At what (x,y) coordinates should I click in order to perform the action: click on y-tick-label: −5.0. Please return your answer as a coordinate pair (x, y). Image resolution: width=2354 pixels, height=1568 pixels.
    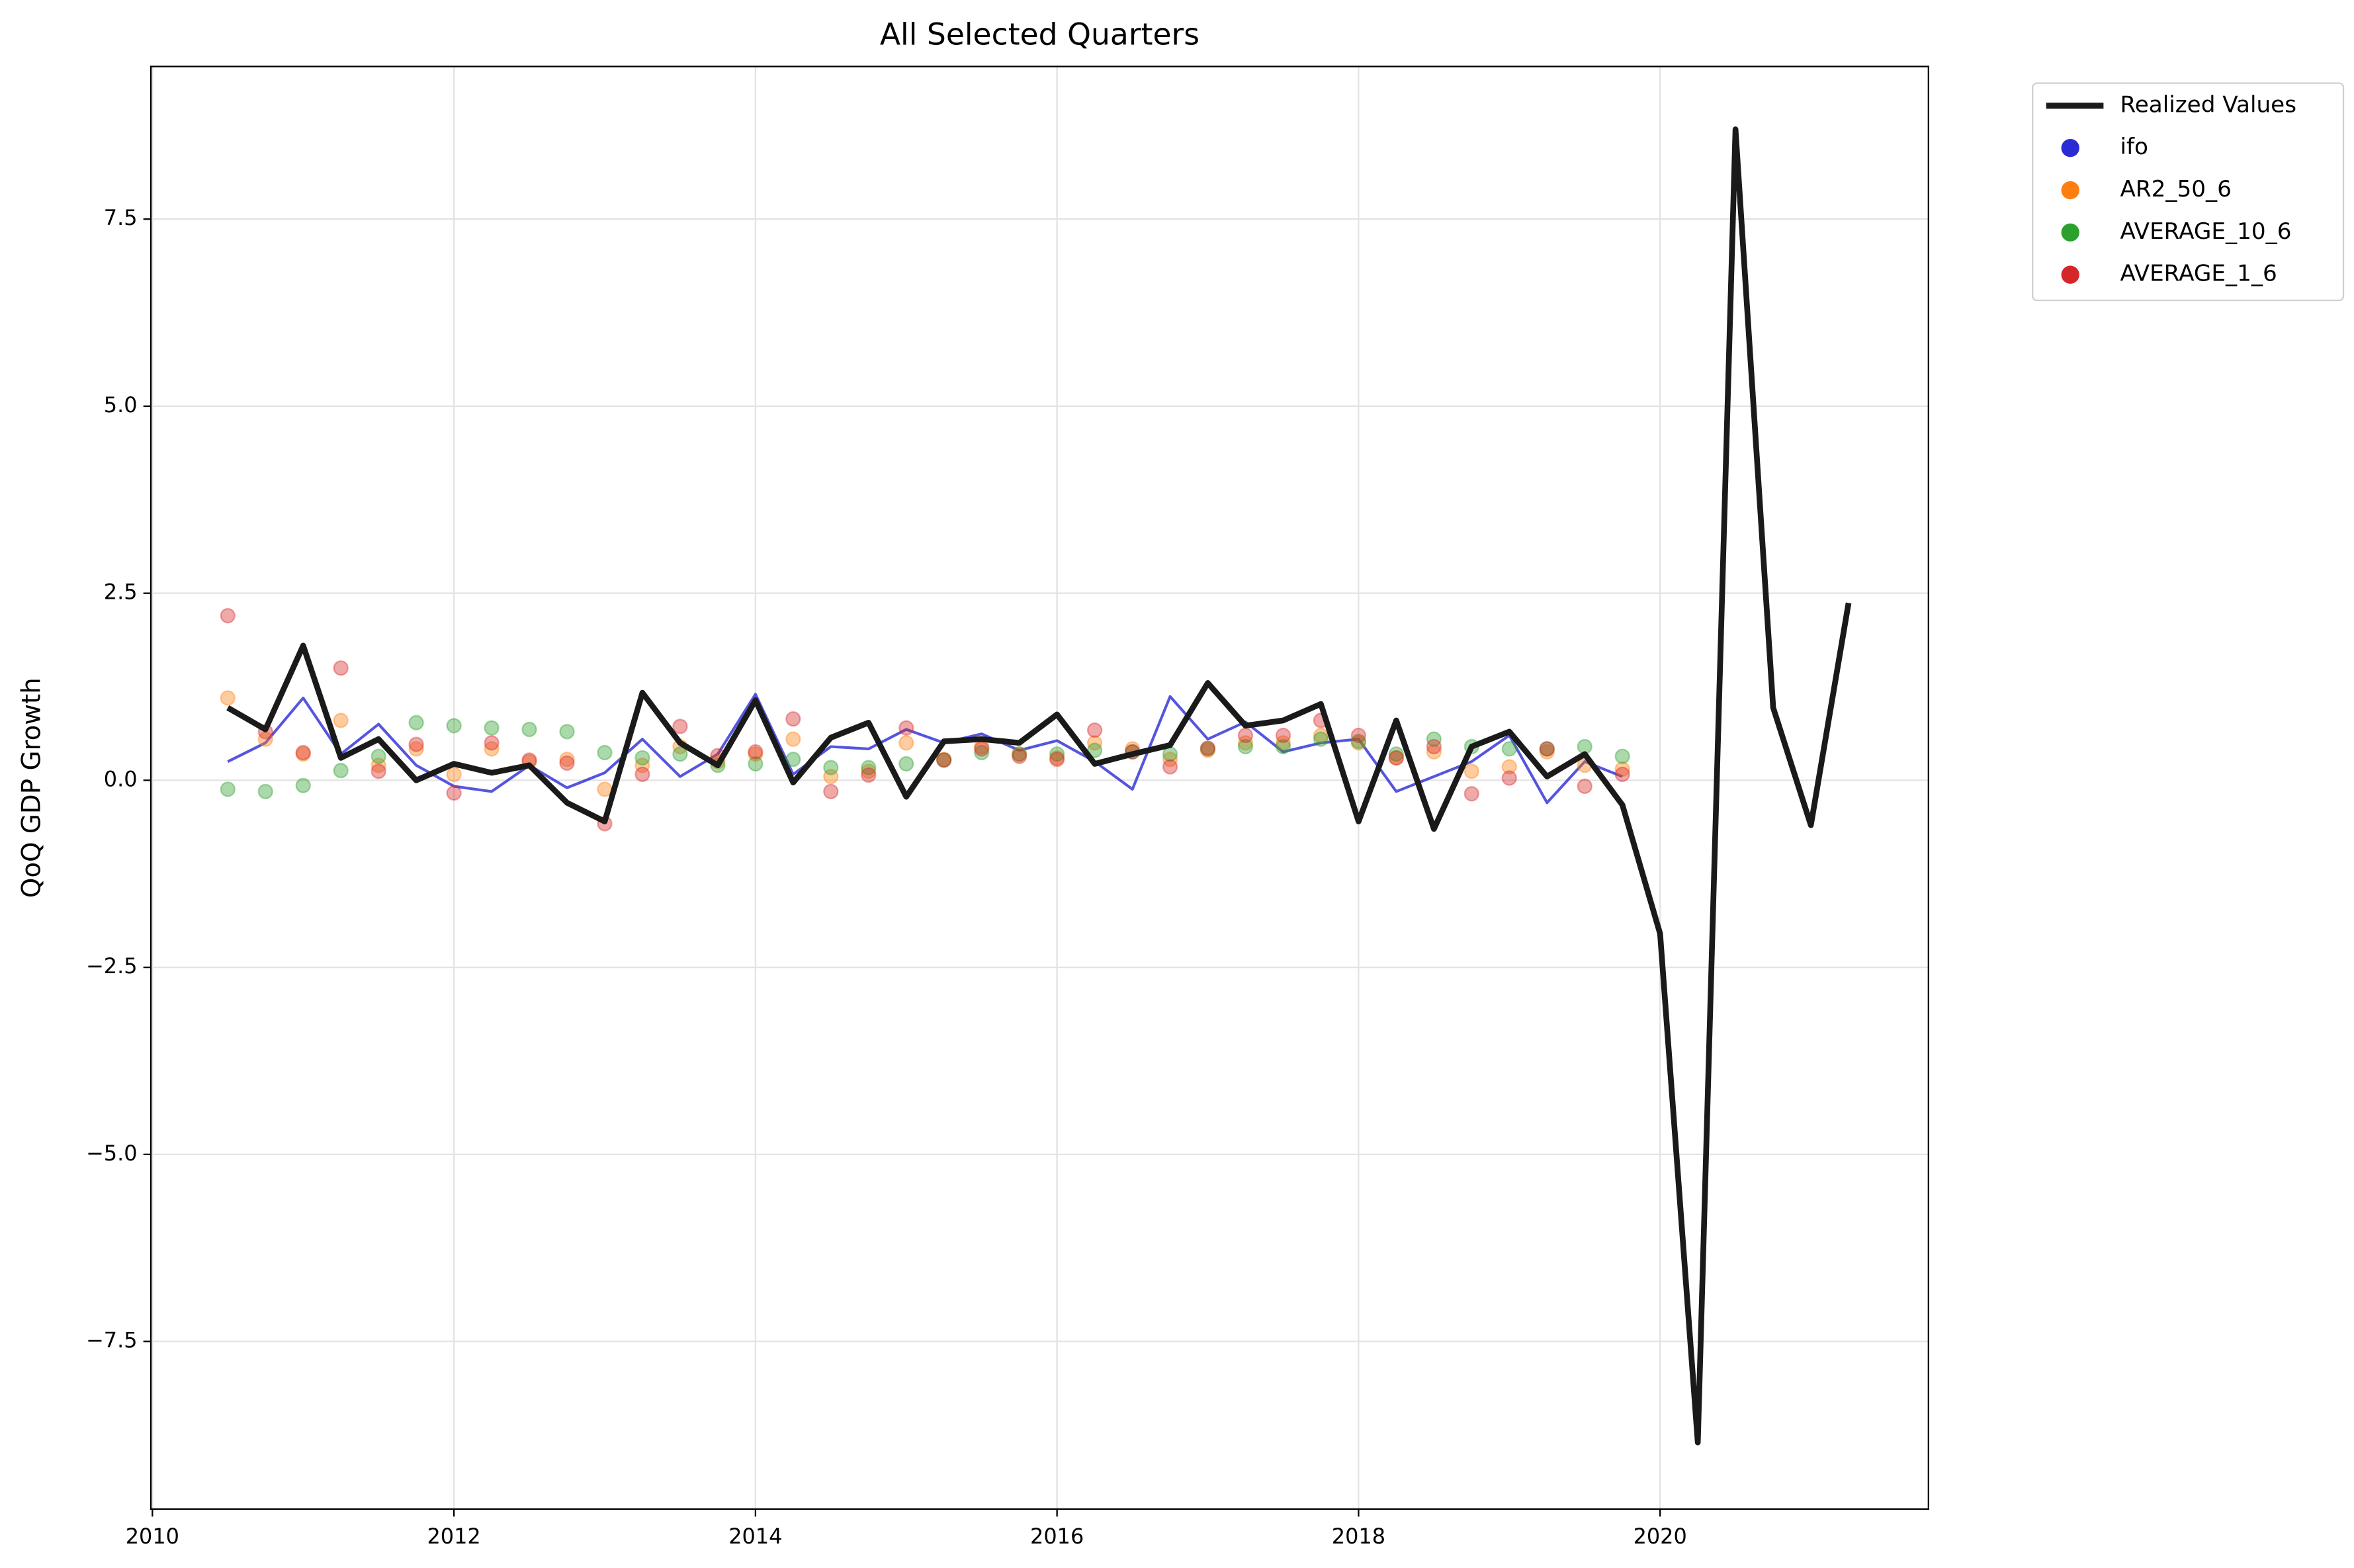
    Looking at the image, I should click on (112, 1153).